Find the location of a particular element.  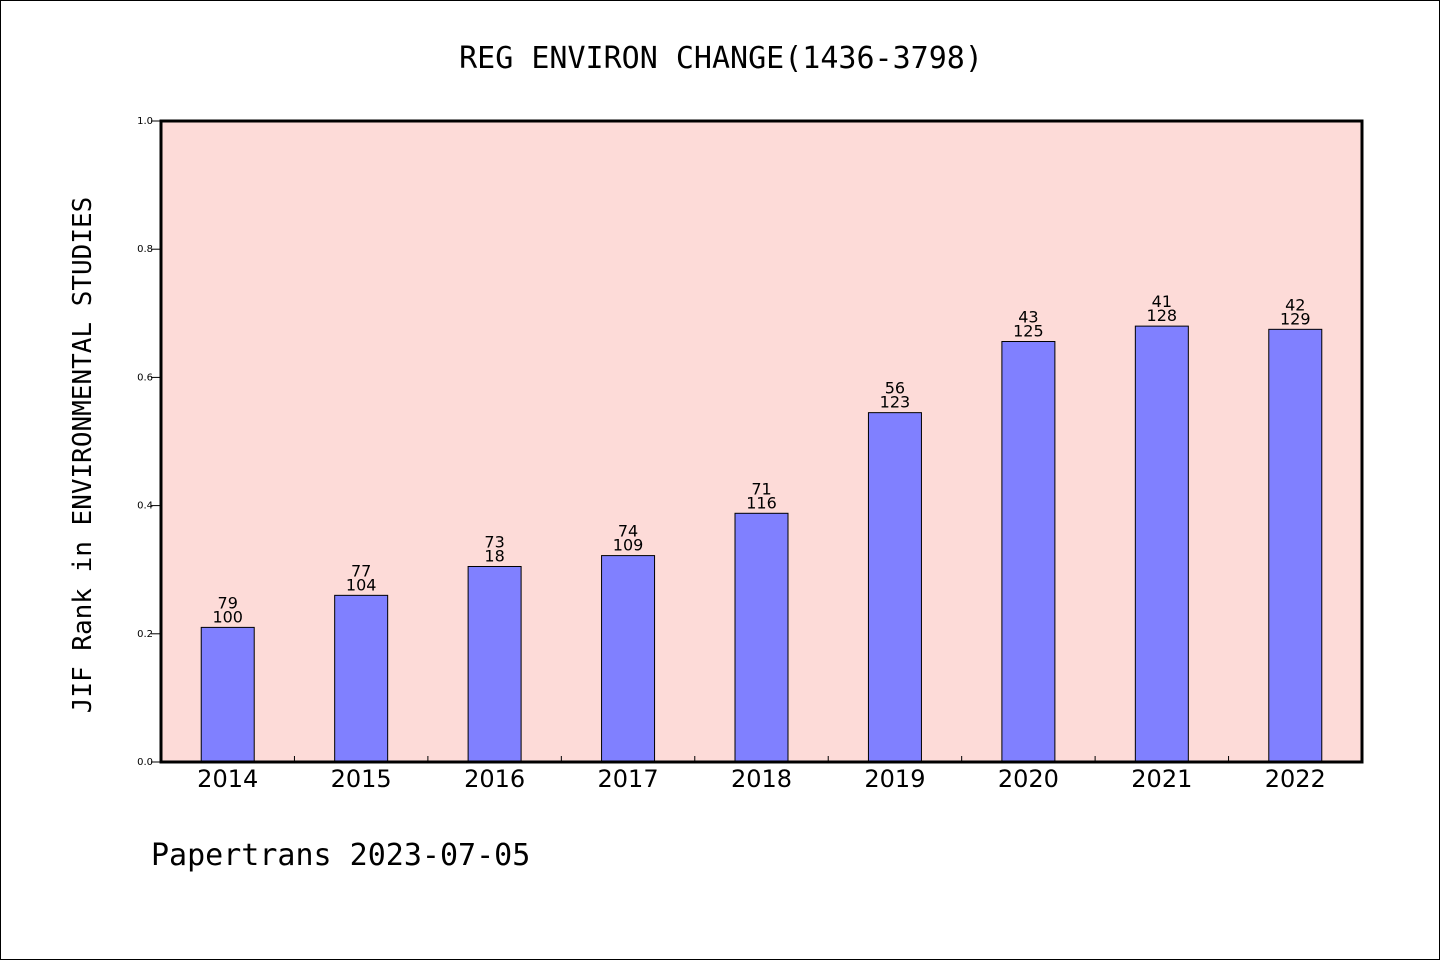

x-tick-label-2020: 2020 is located at coordinates (1028, 779).